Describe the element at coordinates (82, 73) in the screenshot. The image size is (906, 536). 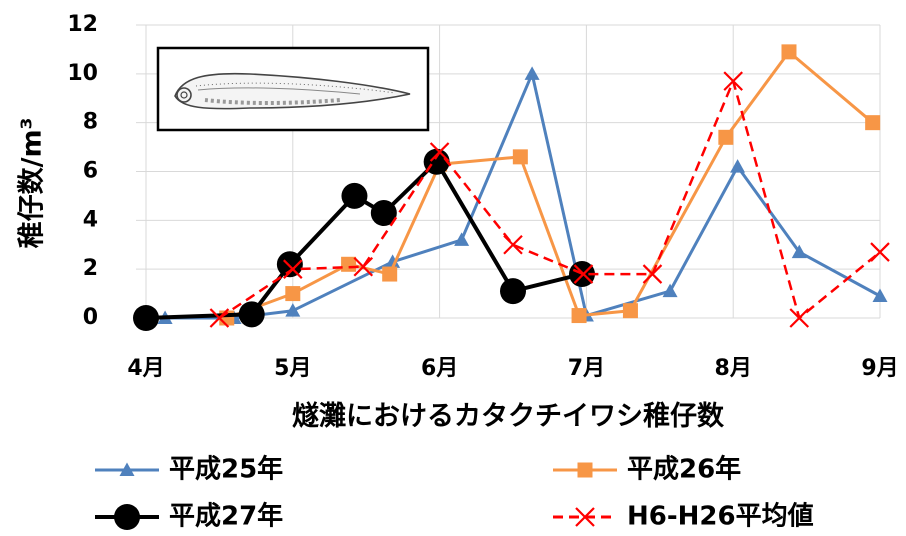
I see `y-tick-label: 10` at that location.